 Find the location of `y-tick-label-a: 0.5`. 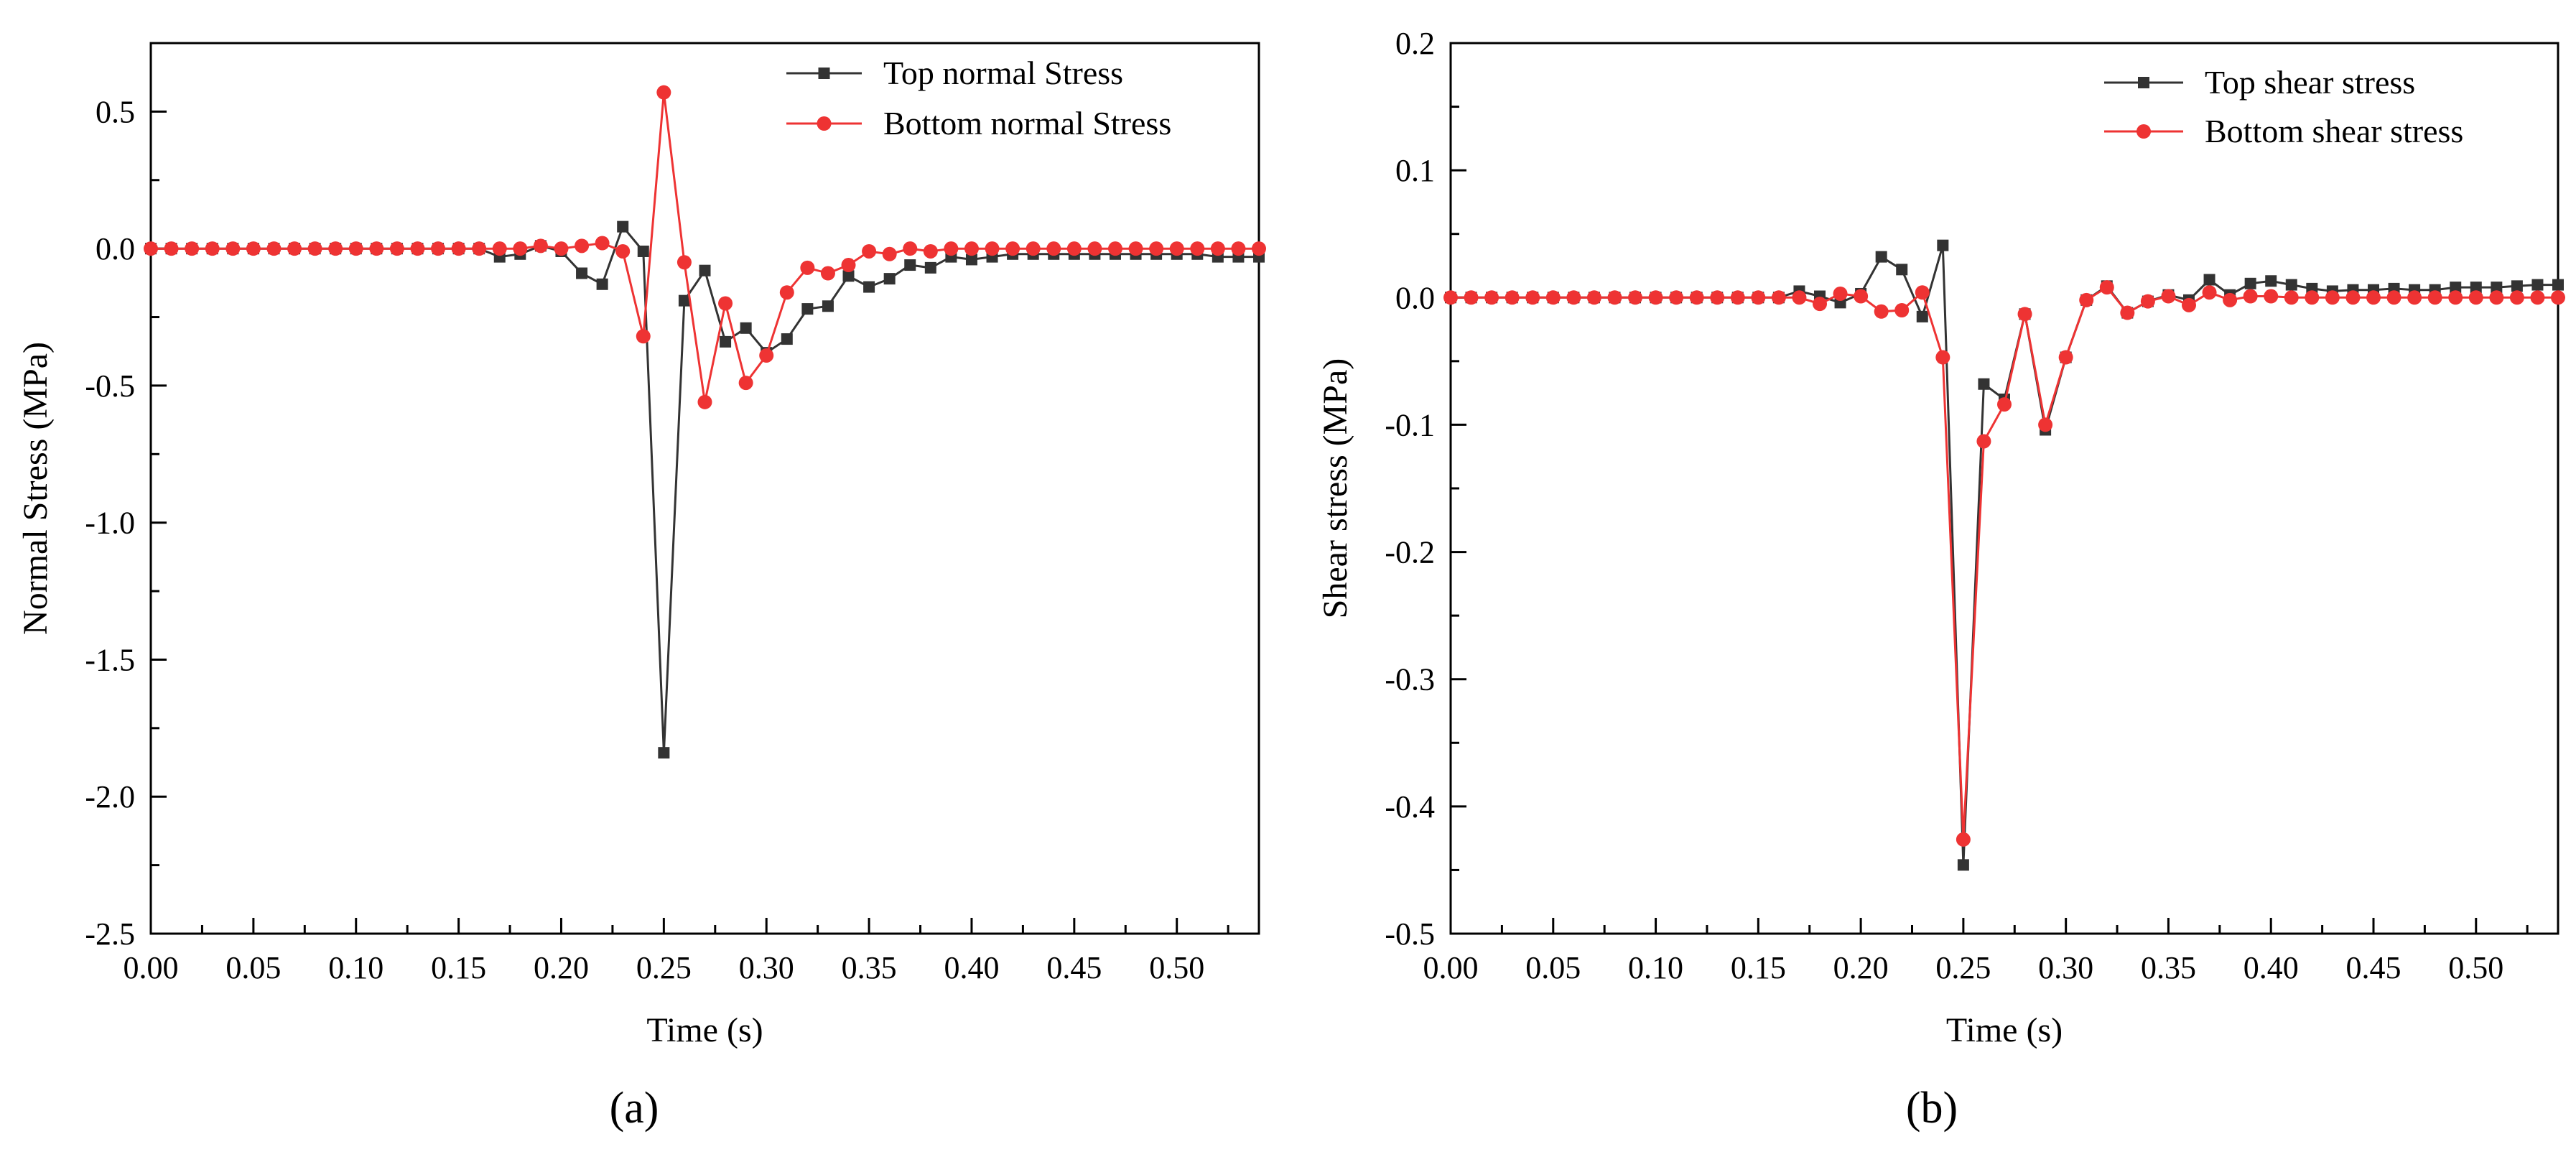

y-tick-label-a: 0.5 is located at coordinates (116, 111).